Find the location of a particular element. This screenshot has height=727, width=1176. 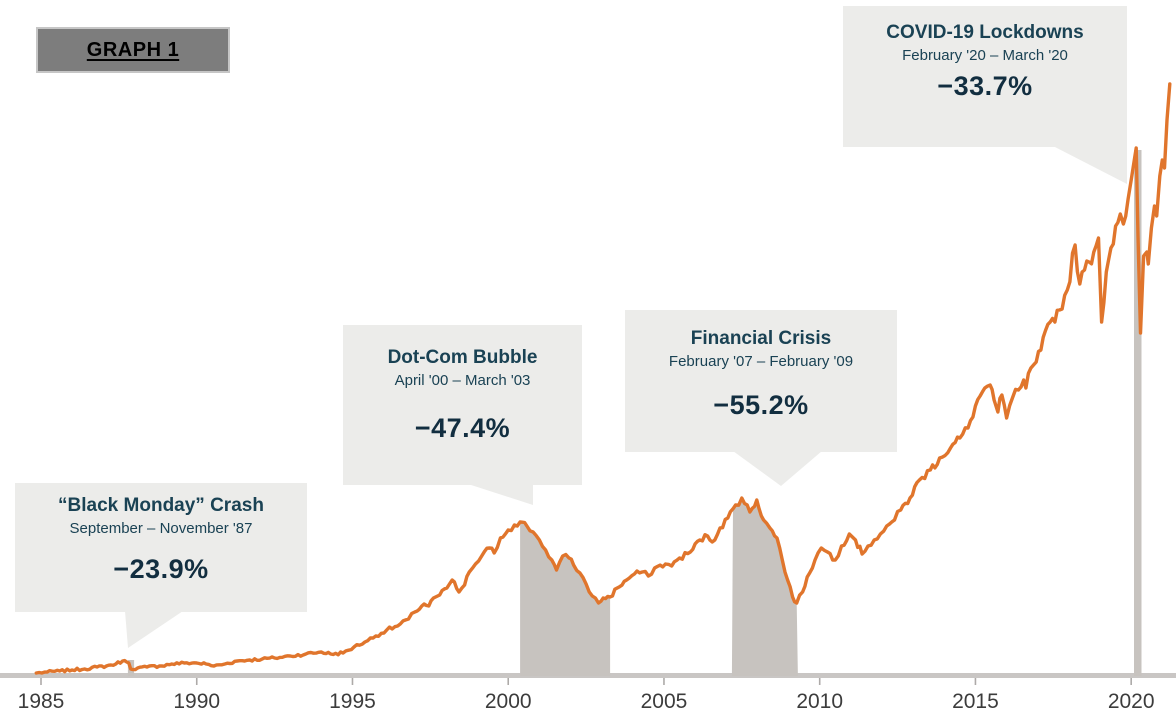

graph-title-badge: GRAPH 1 is located at coordinates (133, 50).